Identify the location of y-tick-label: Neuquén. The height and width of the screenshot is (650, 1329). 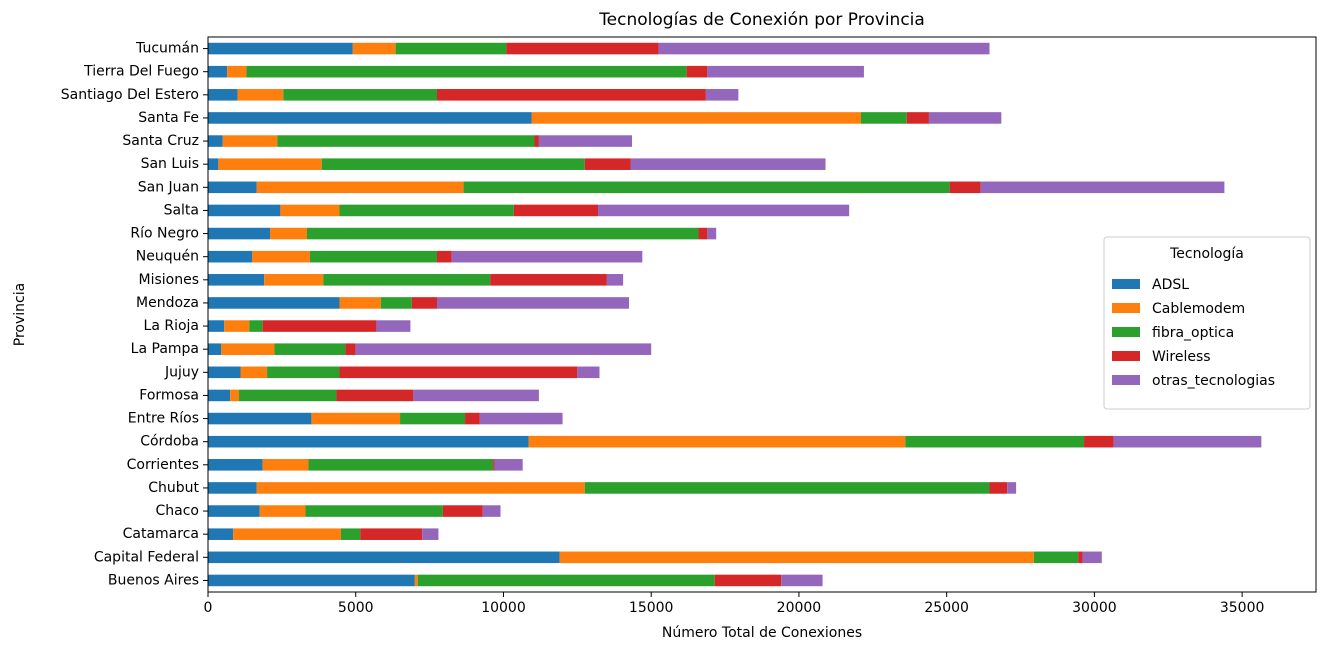
(167, 257).